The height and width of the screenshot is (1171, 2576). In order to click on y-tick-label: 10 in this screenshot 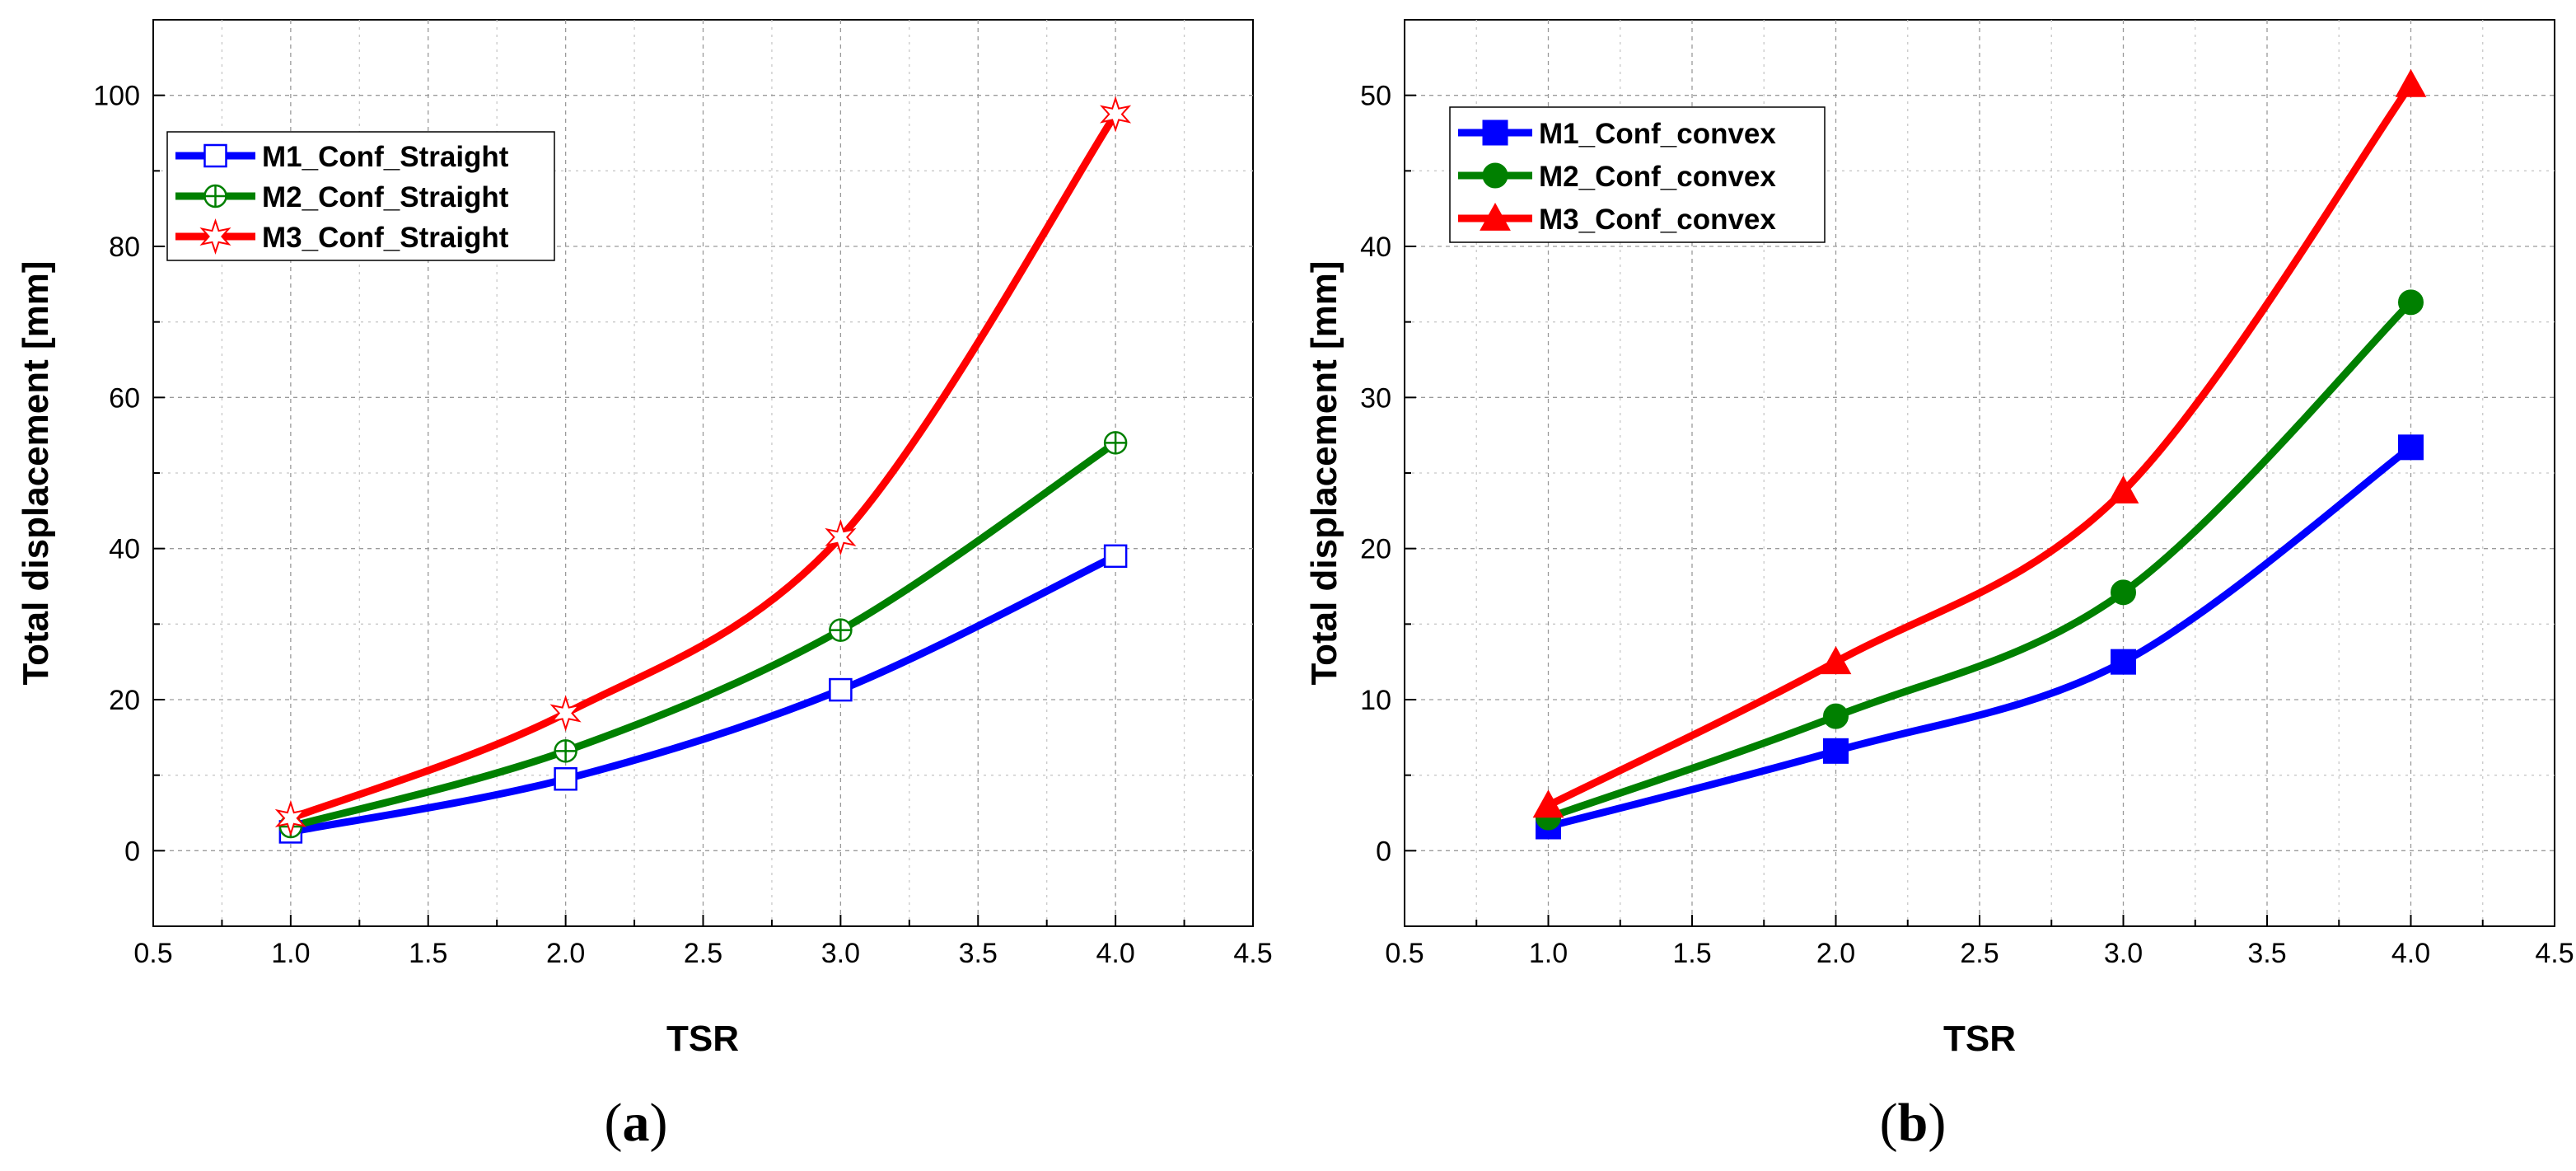, I will do `click(1375, 700)`.